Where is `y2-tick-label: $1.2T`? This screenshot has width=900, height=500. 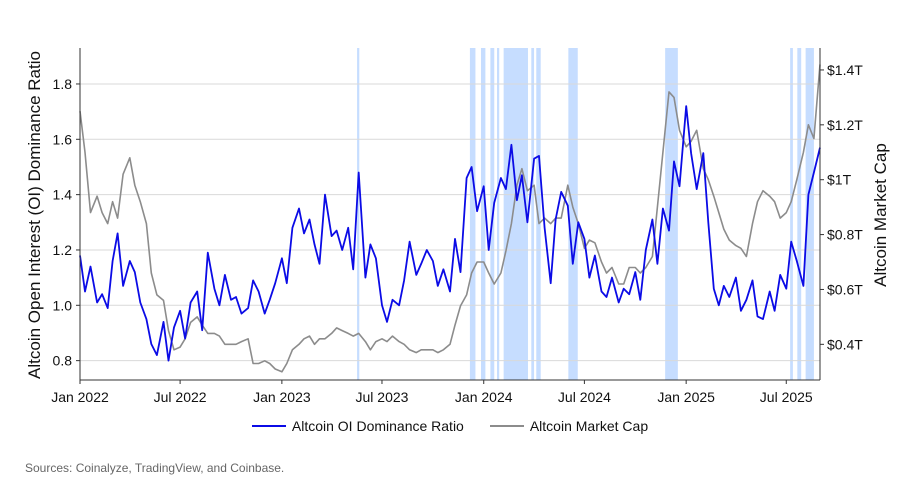 y2-tick-label: $1.2T is located at coordinates (845, 125).